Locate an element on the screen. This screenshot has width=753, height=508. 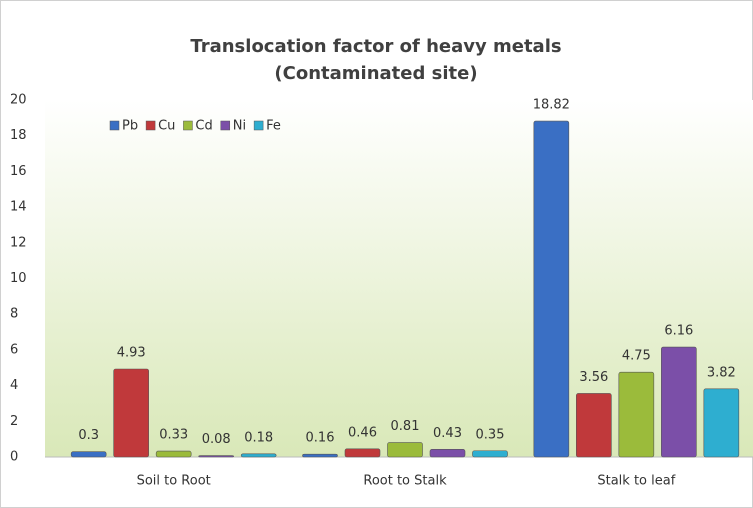
chart-subtitle: (Contaminated site) is located at coordinates (375, 73).